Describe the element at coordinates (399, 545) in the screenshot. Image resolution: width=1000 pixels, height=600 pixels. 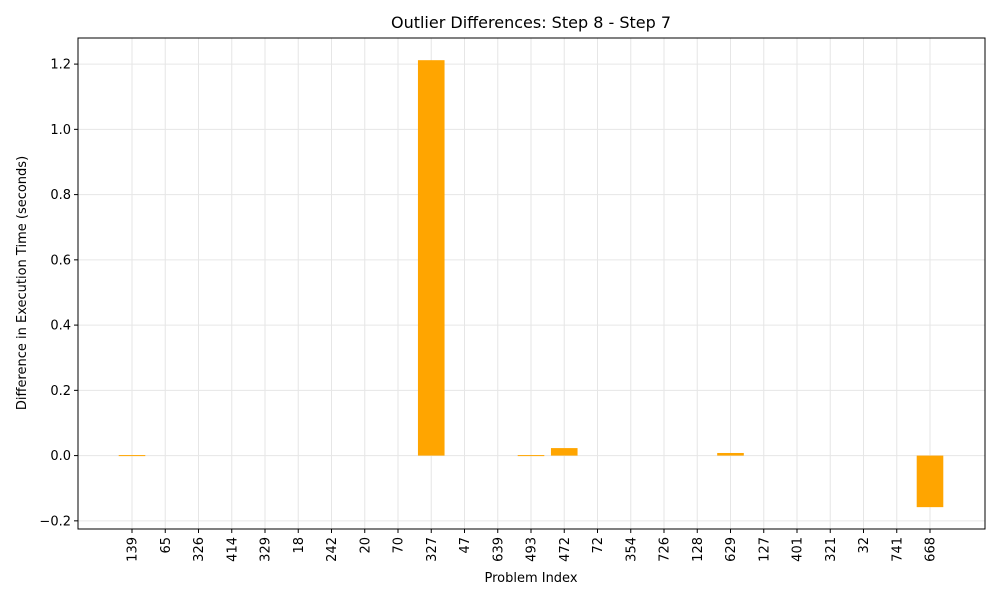
I see `x-tick-label: 70` at that location.